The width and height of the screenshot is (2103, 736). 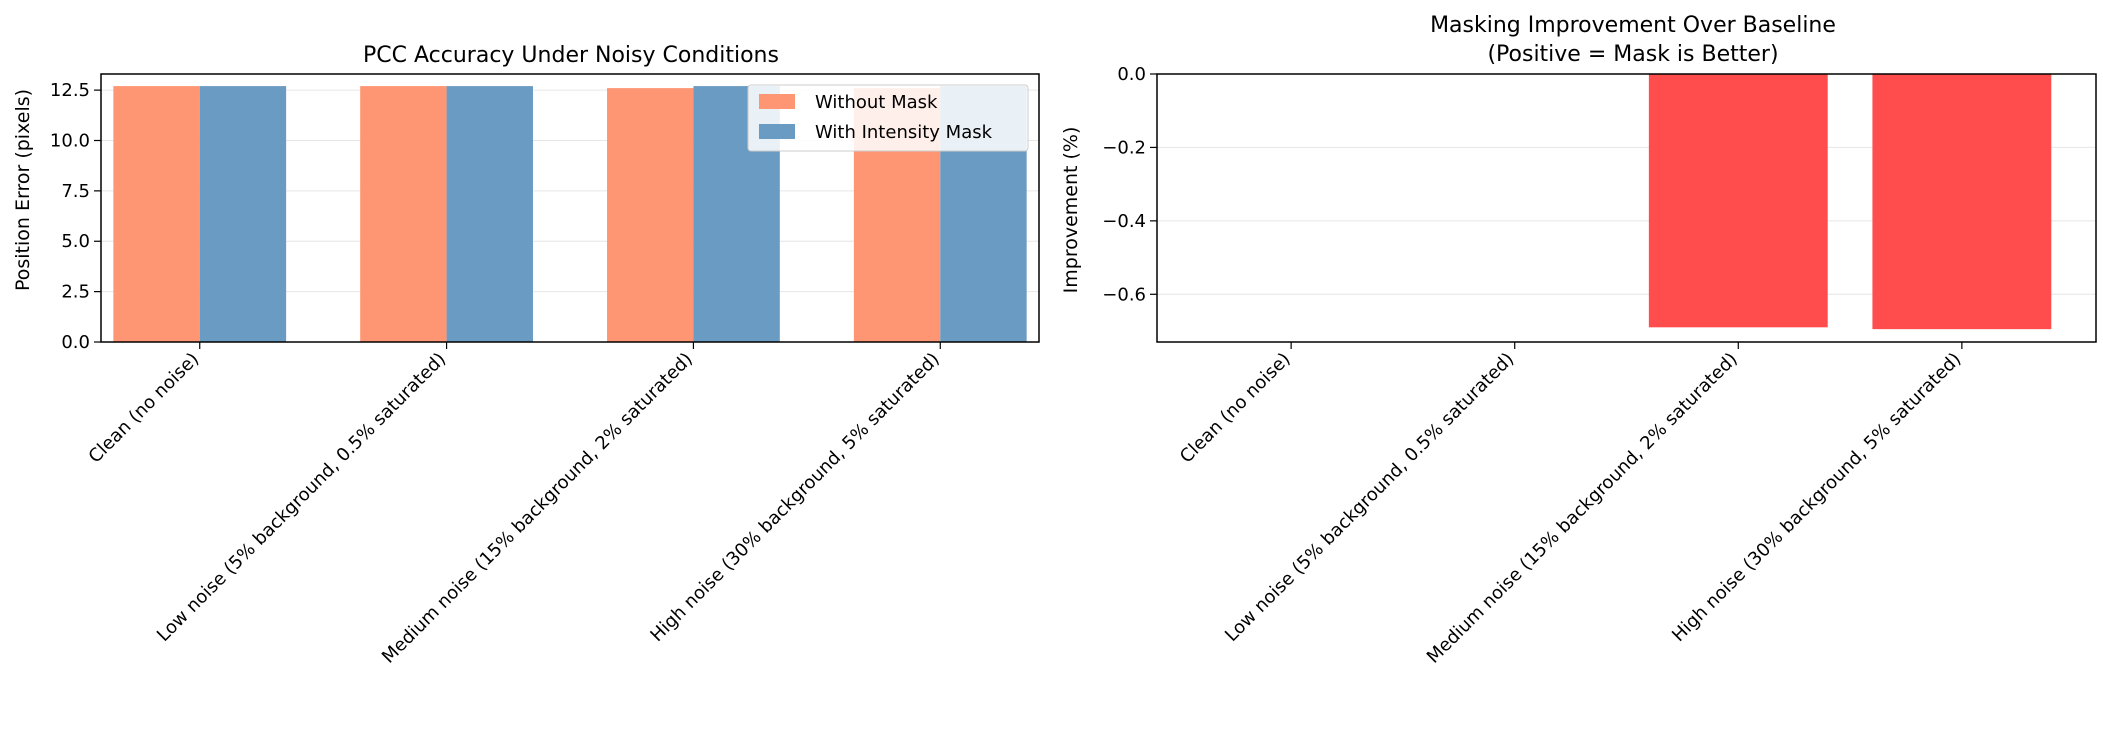 I want to click on chart2-ylabel: Improvement (%), so click(x=1071, y=210).